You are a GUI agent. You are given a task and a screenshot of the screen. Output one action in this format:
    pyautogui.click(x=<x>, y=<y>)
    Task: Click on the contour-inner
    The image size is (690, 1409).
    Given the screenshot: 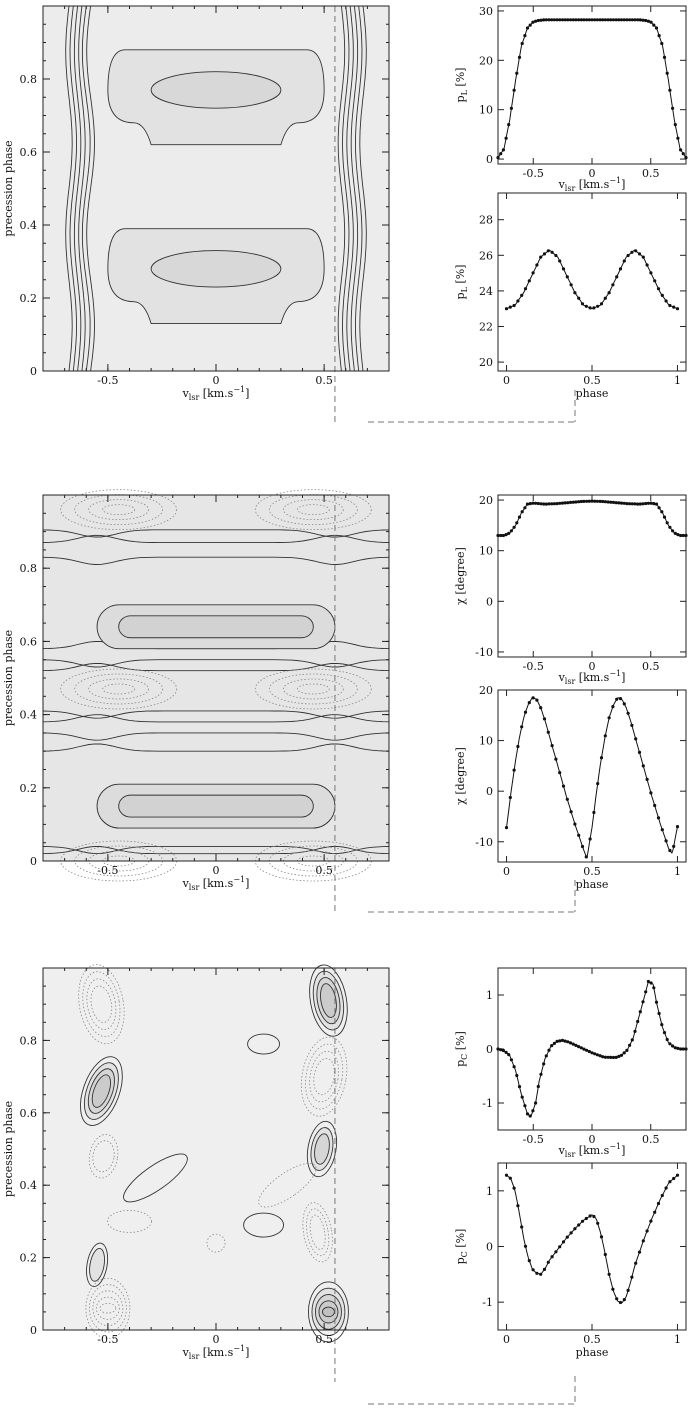 What is the action you would take?
    pyautogui.click(x=216, y=90)
    